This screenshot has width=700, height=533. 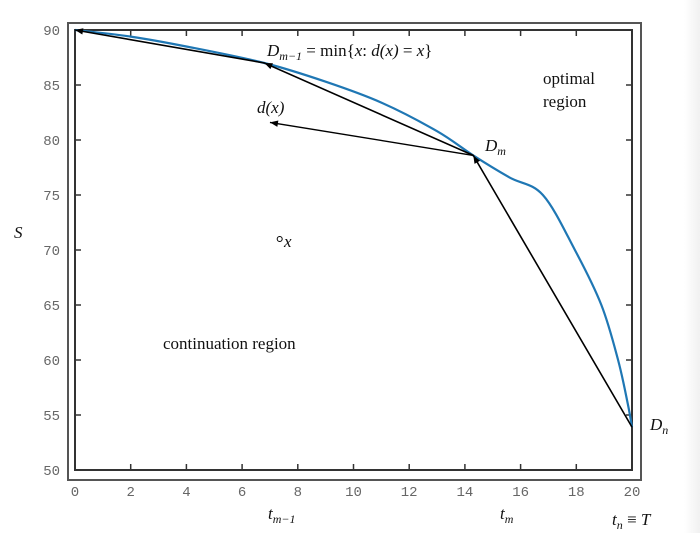 What do you see at coordinates (274, 123) in the screenshot?
I see `dx-arrowhead` at bounding box center [274, 123].